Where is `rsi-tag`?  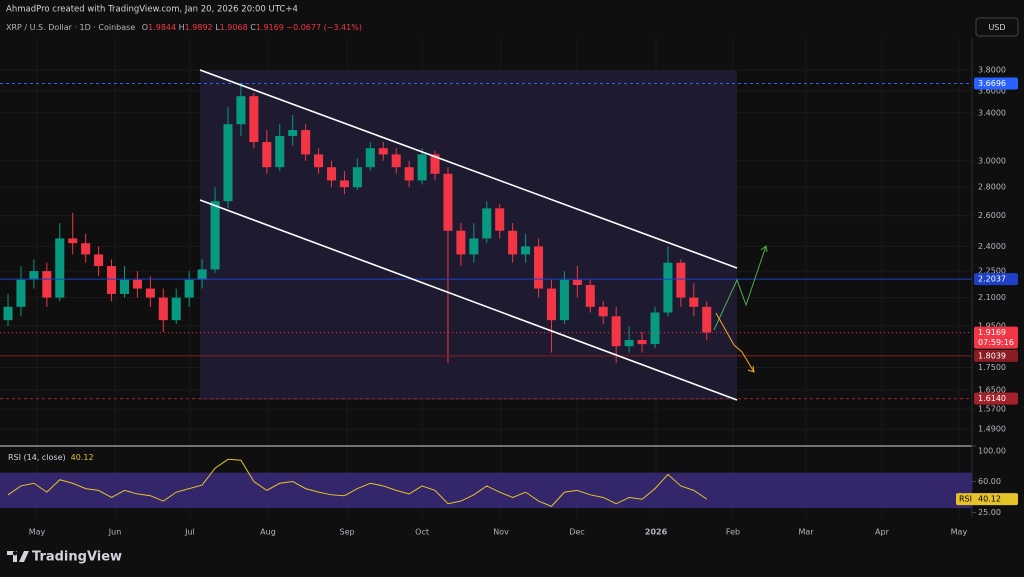
rsi-tag is located at coordinates (987, 499).